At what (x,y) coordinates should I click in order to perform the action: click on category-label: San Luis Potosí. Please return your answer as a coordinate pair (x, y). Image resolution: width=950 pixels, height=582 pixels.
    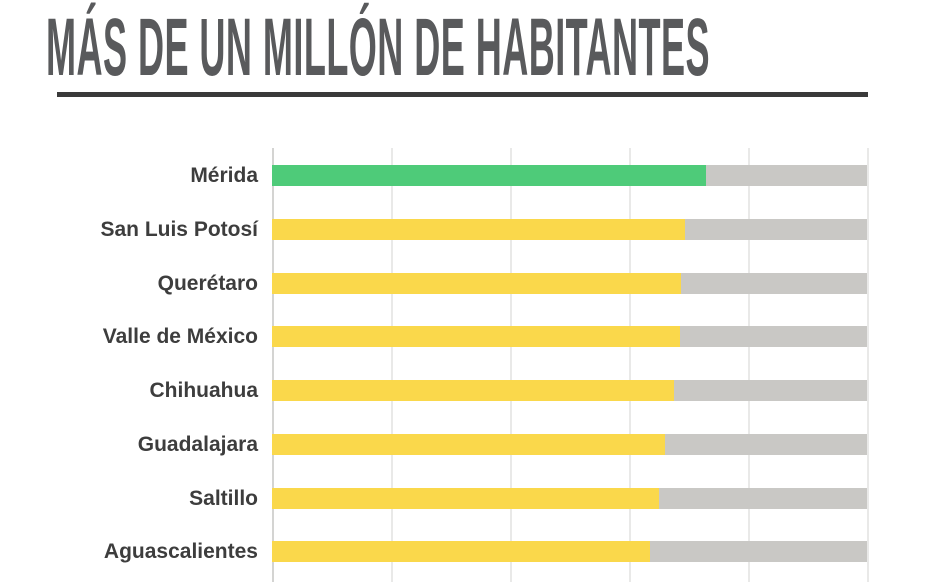
    Looking at the image, I should click on (179, 229).